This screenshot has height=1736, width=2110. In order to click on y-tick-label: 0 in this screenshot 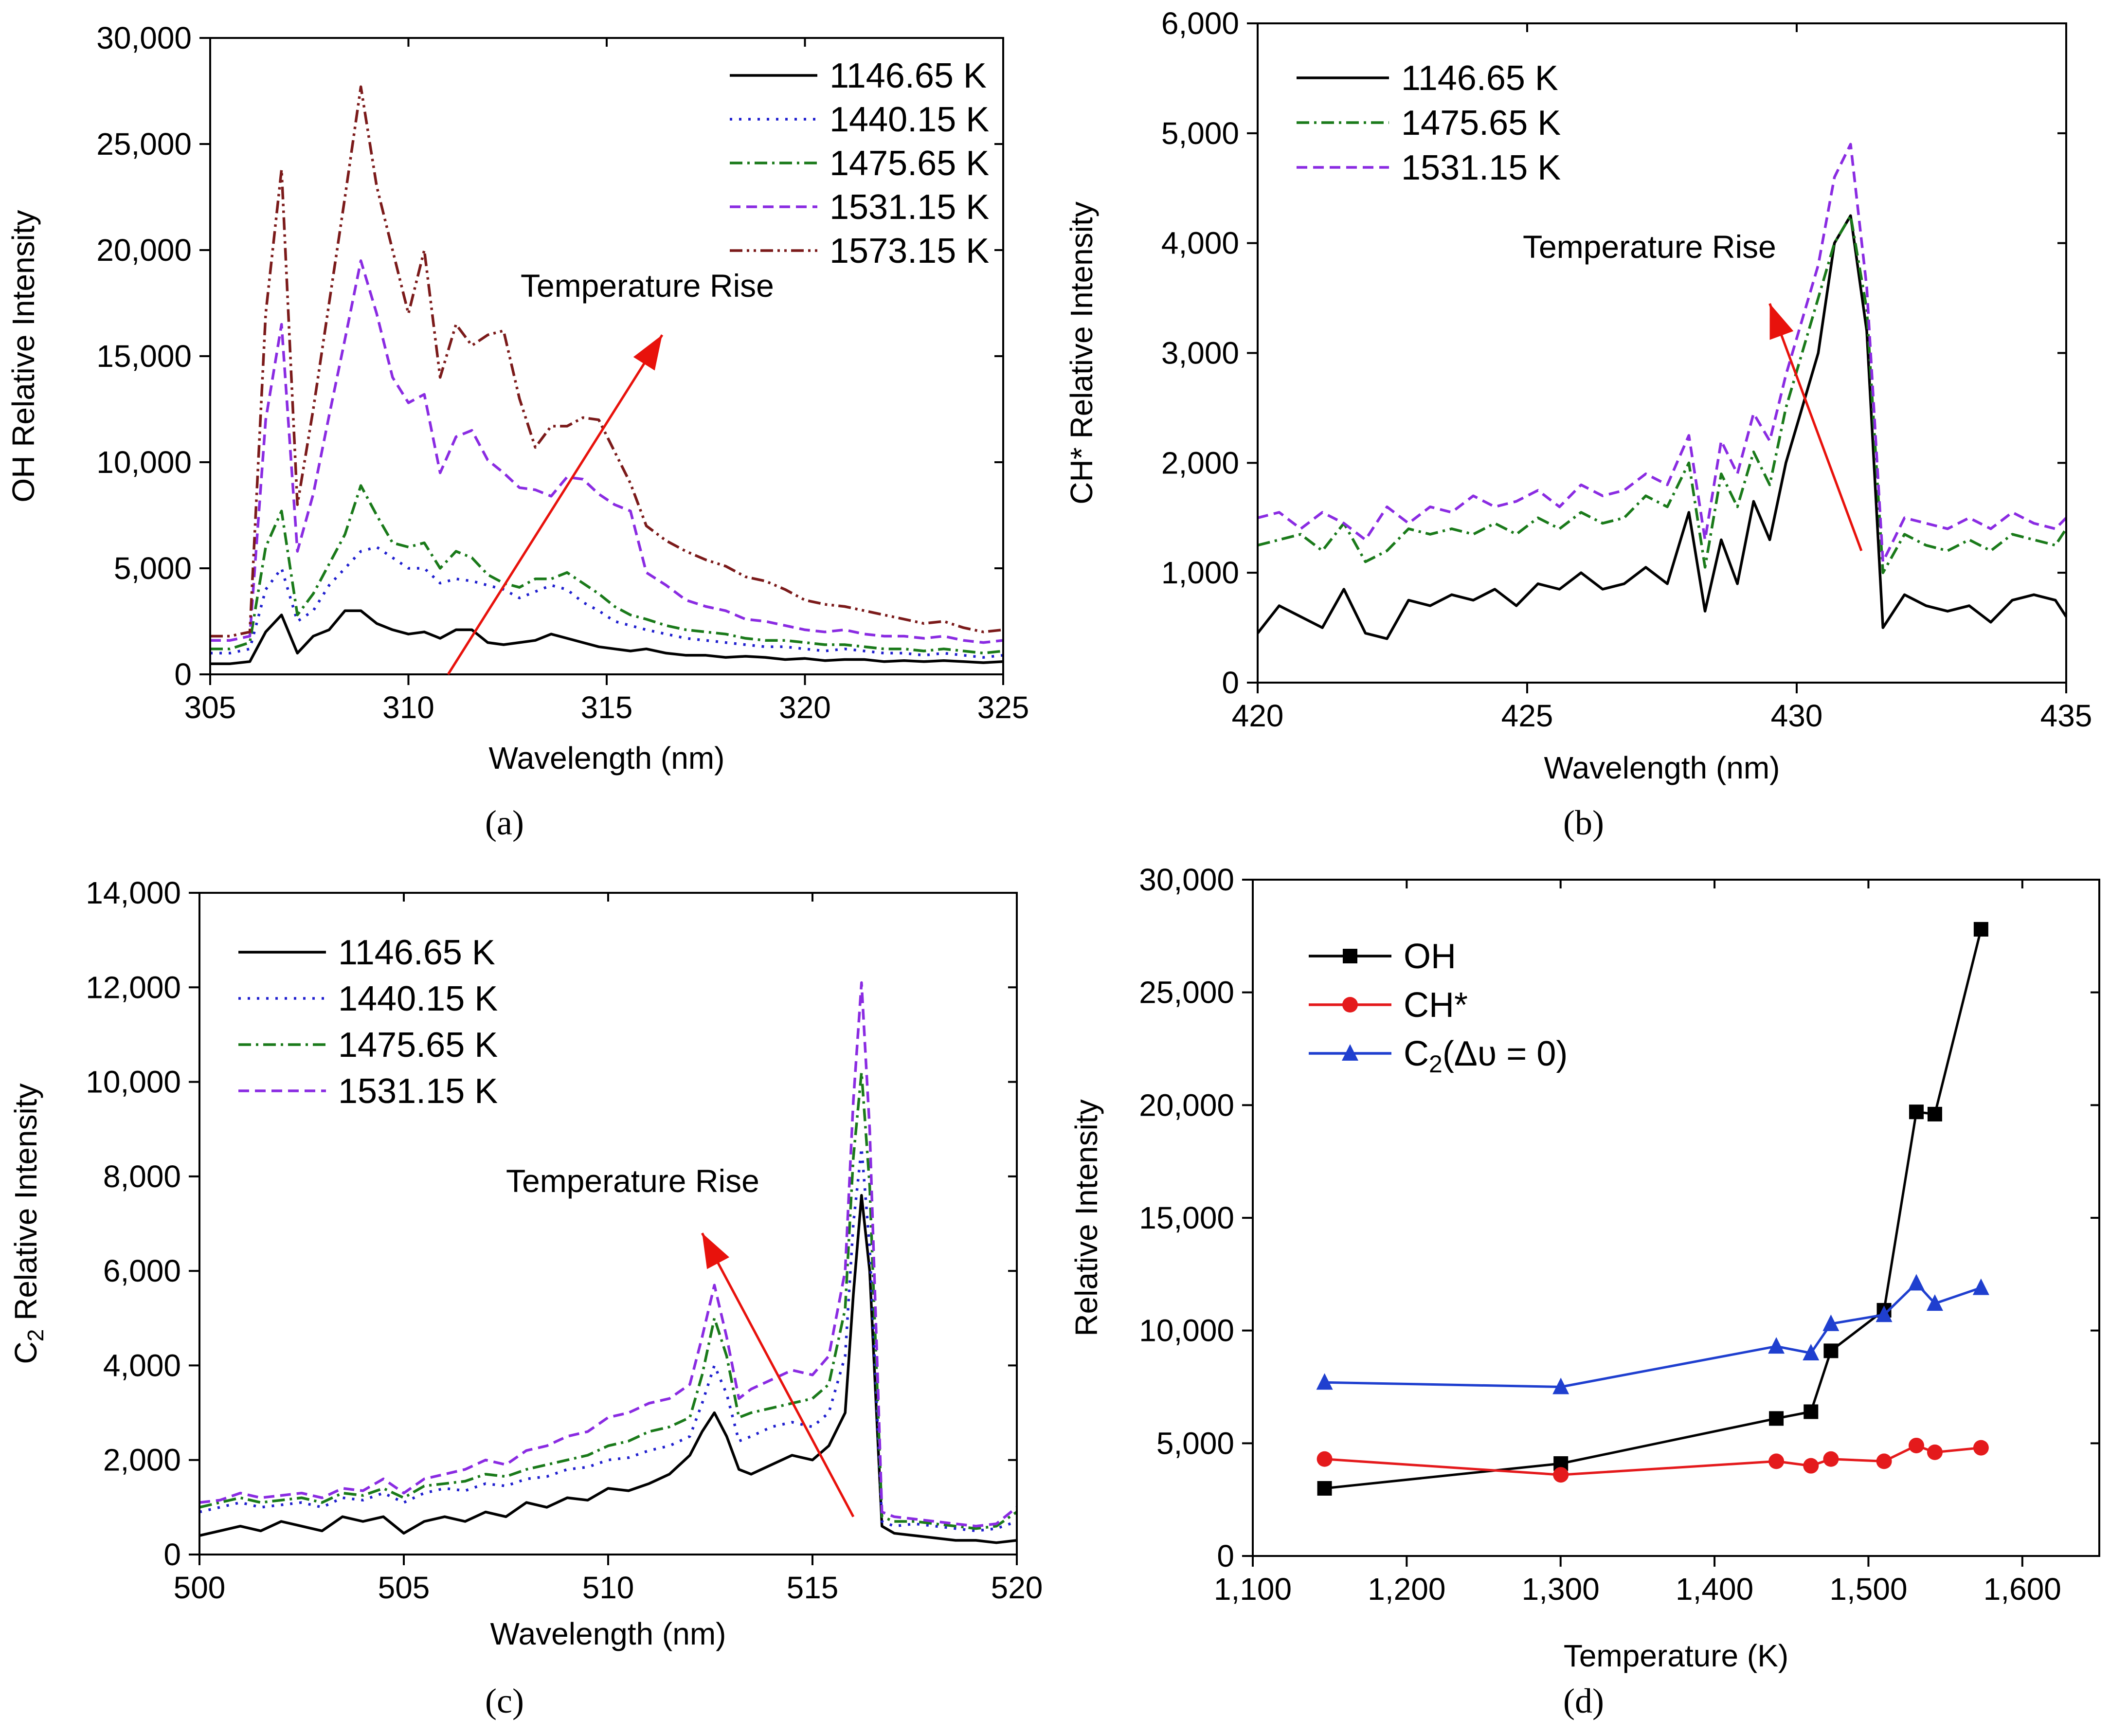, I will do `click(1225, 1555)`.